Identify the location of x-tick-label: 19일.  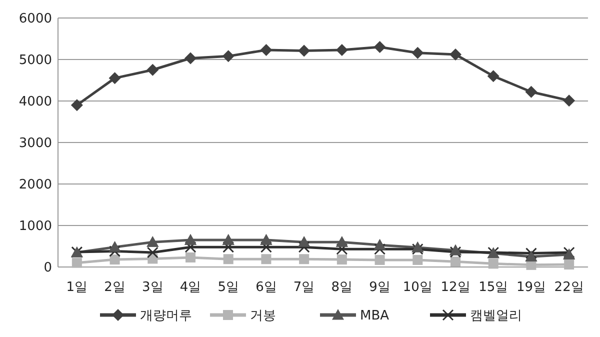
(531, 287).